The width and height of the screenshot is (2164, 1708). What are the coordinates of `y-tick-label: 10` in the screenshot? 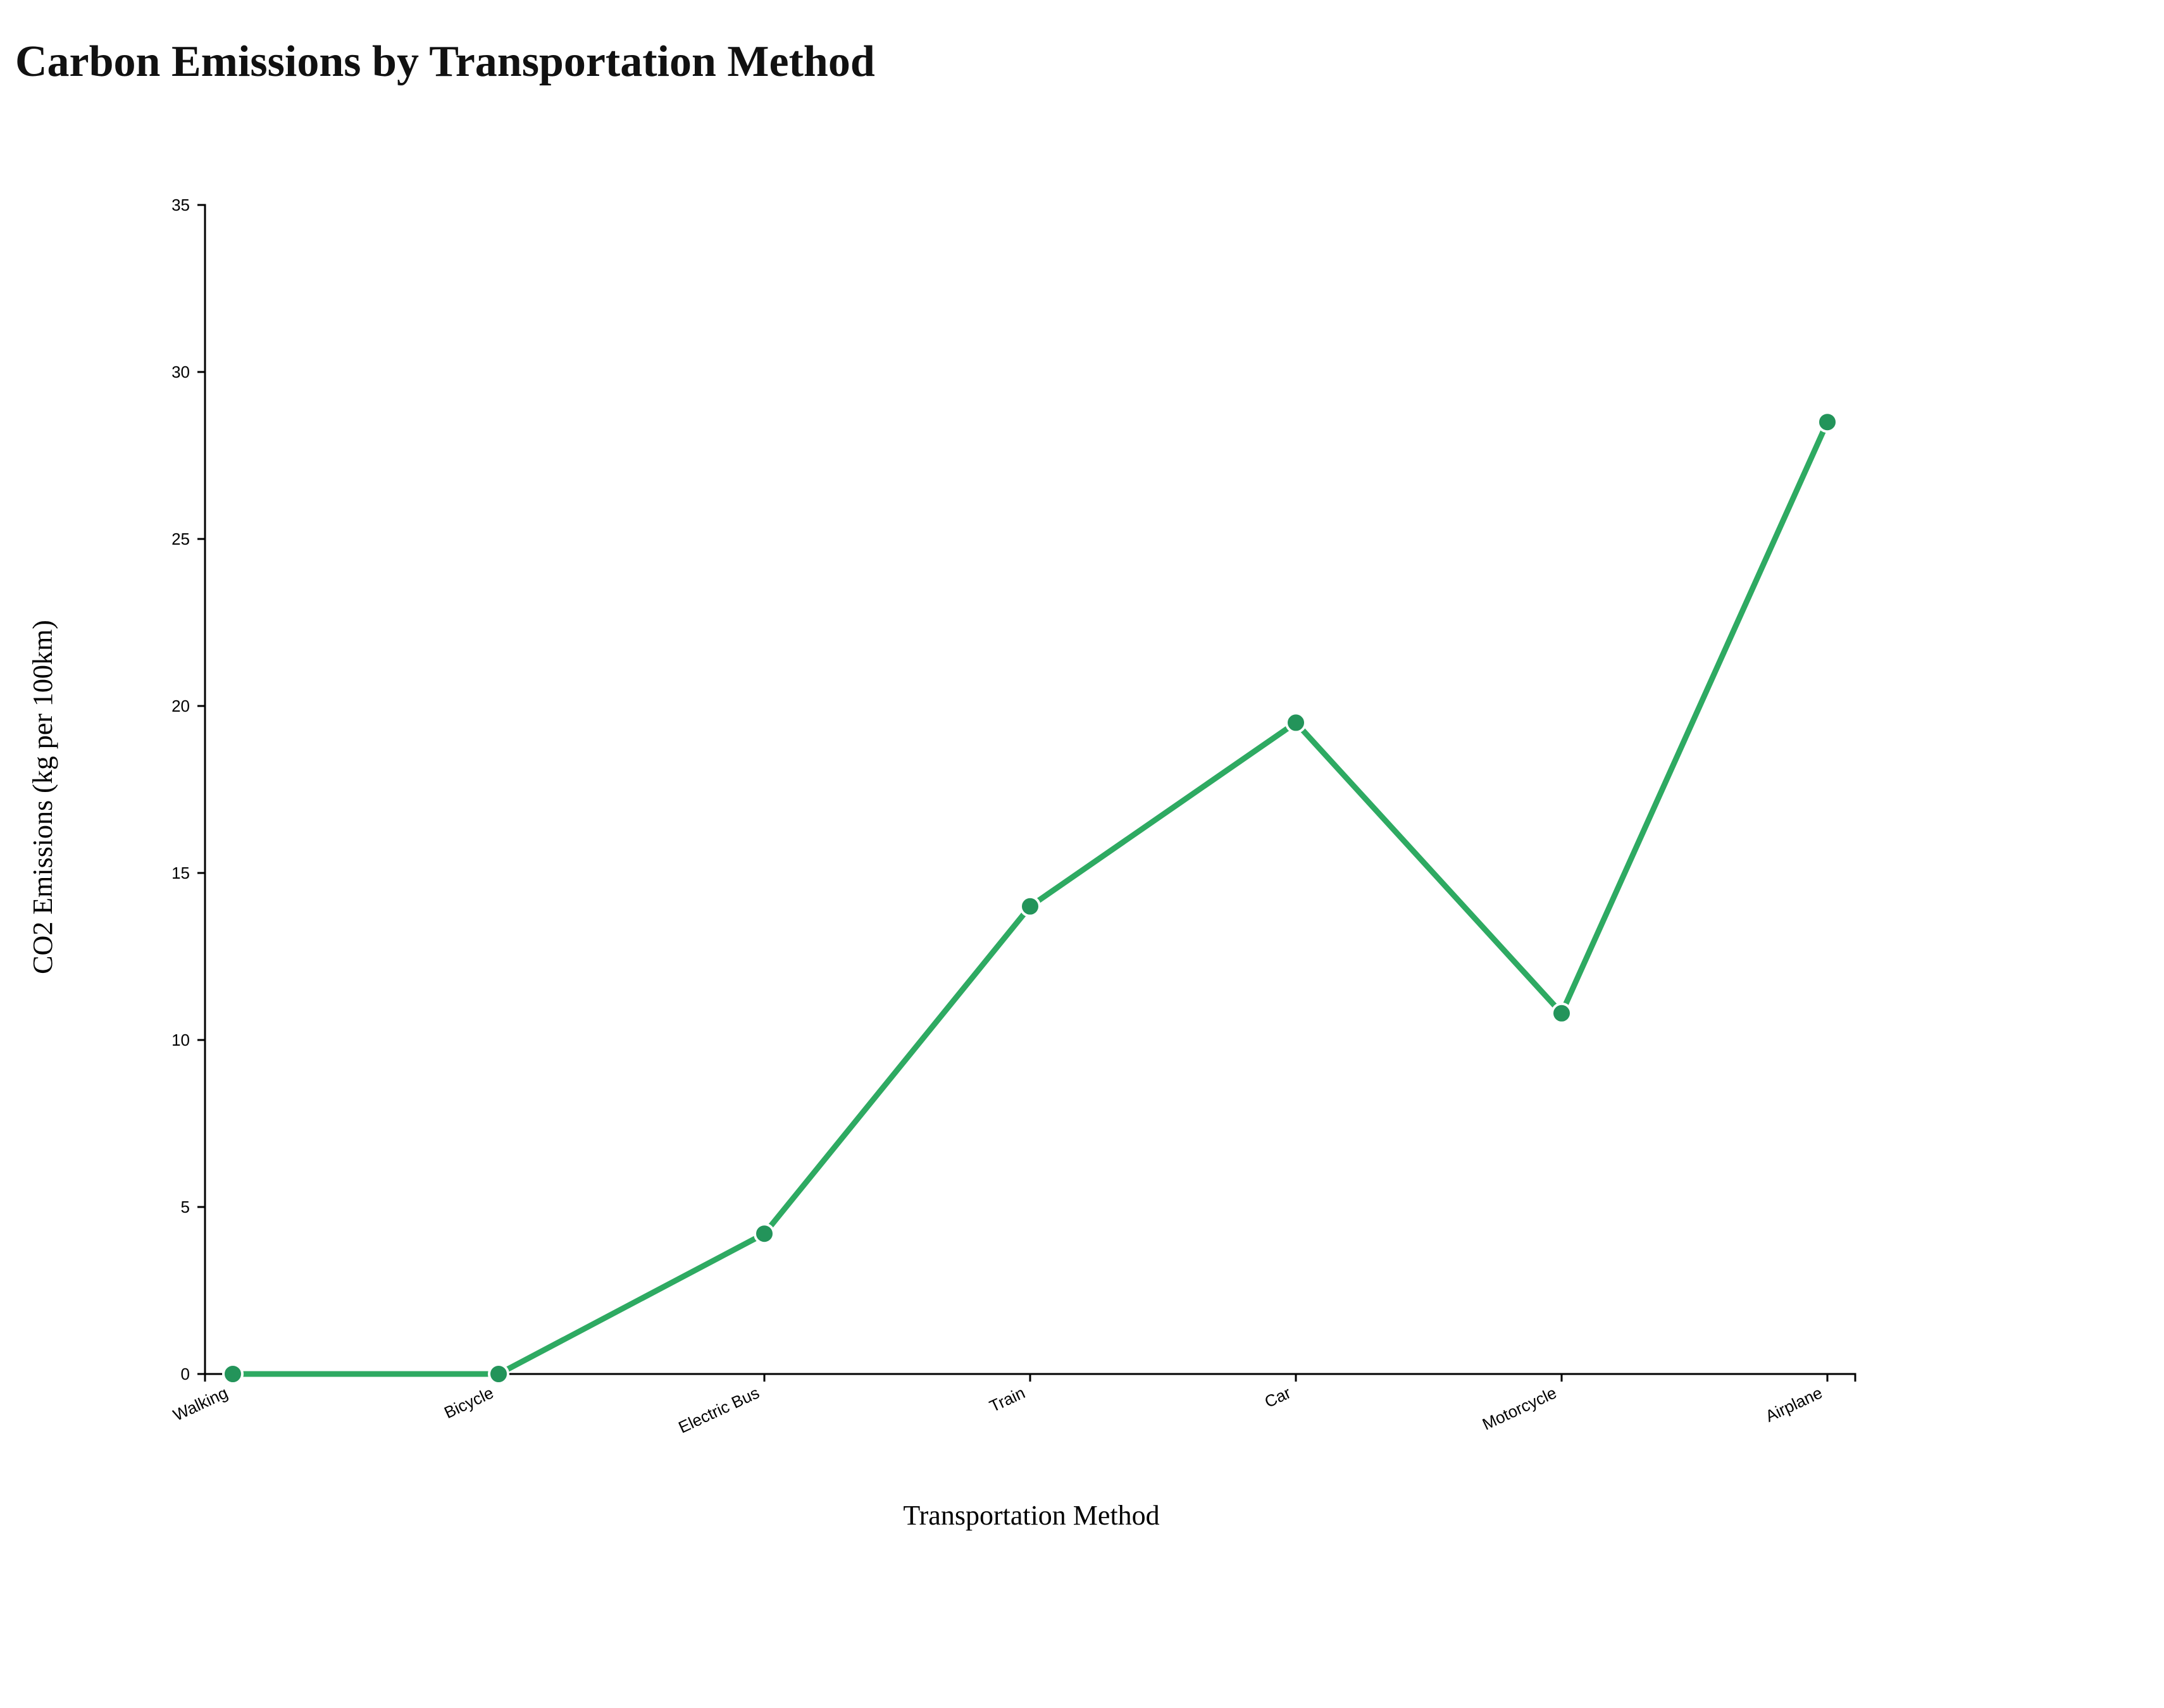 It's located at (181, 1039).